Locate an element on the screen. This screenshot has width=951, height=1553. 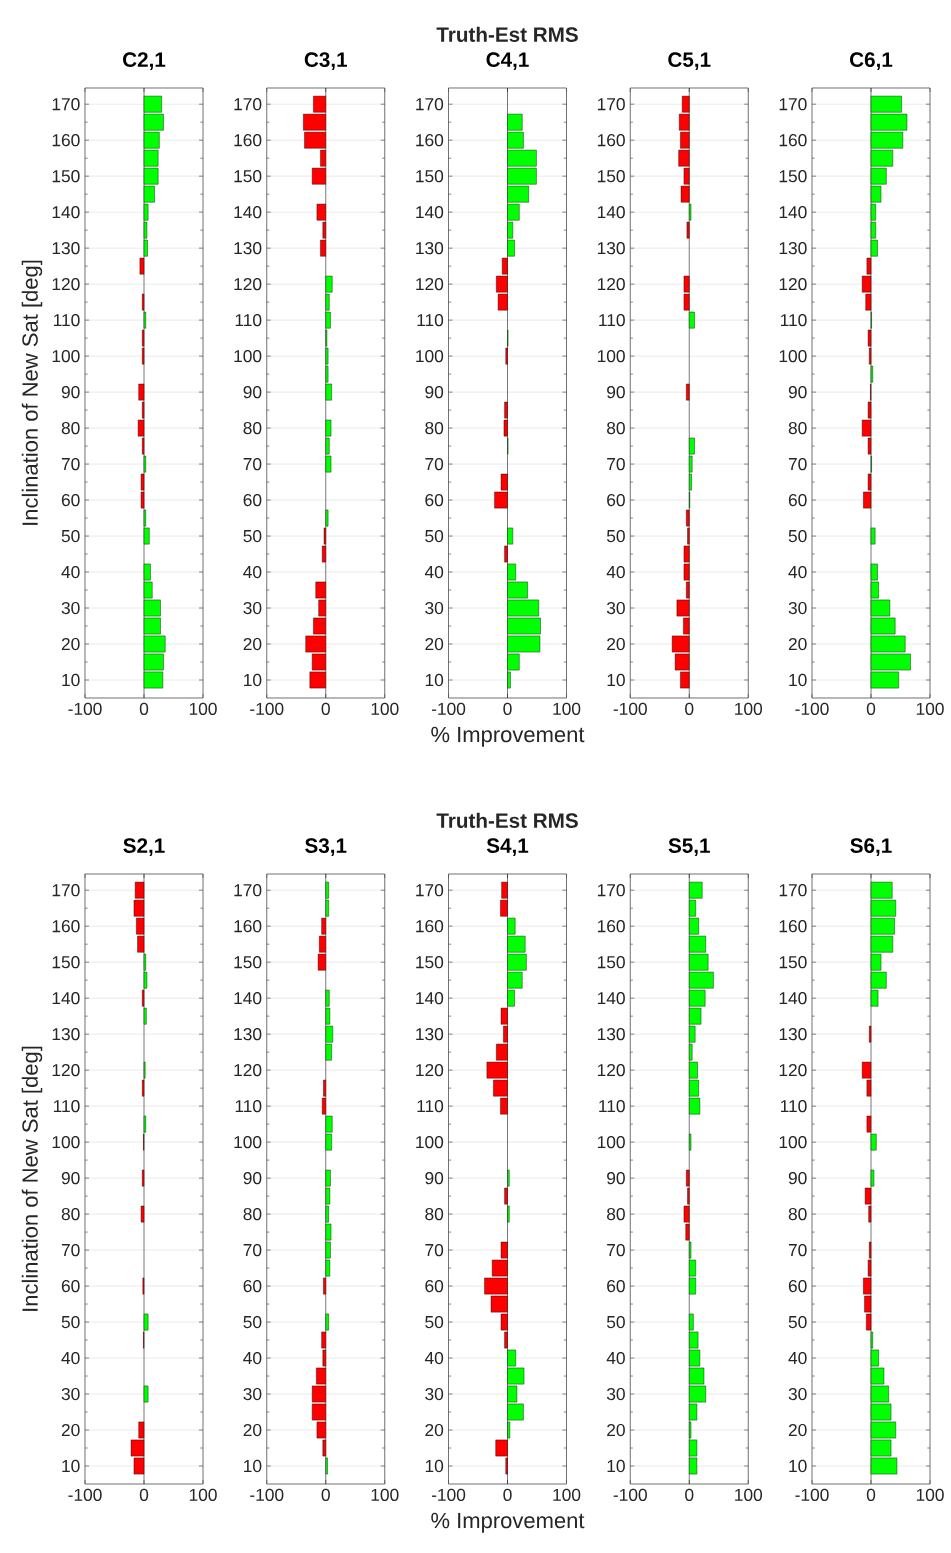
text: Truth-Est RMS is located at coordinates (507, 34).